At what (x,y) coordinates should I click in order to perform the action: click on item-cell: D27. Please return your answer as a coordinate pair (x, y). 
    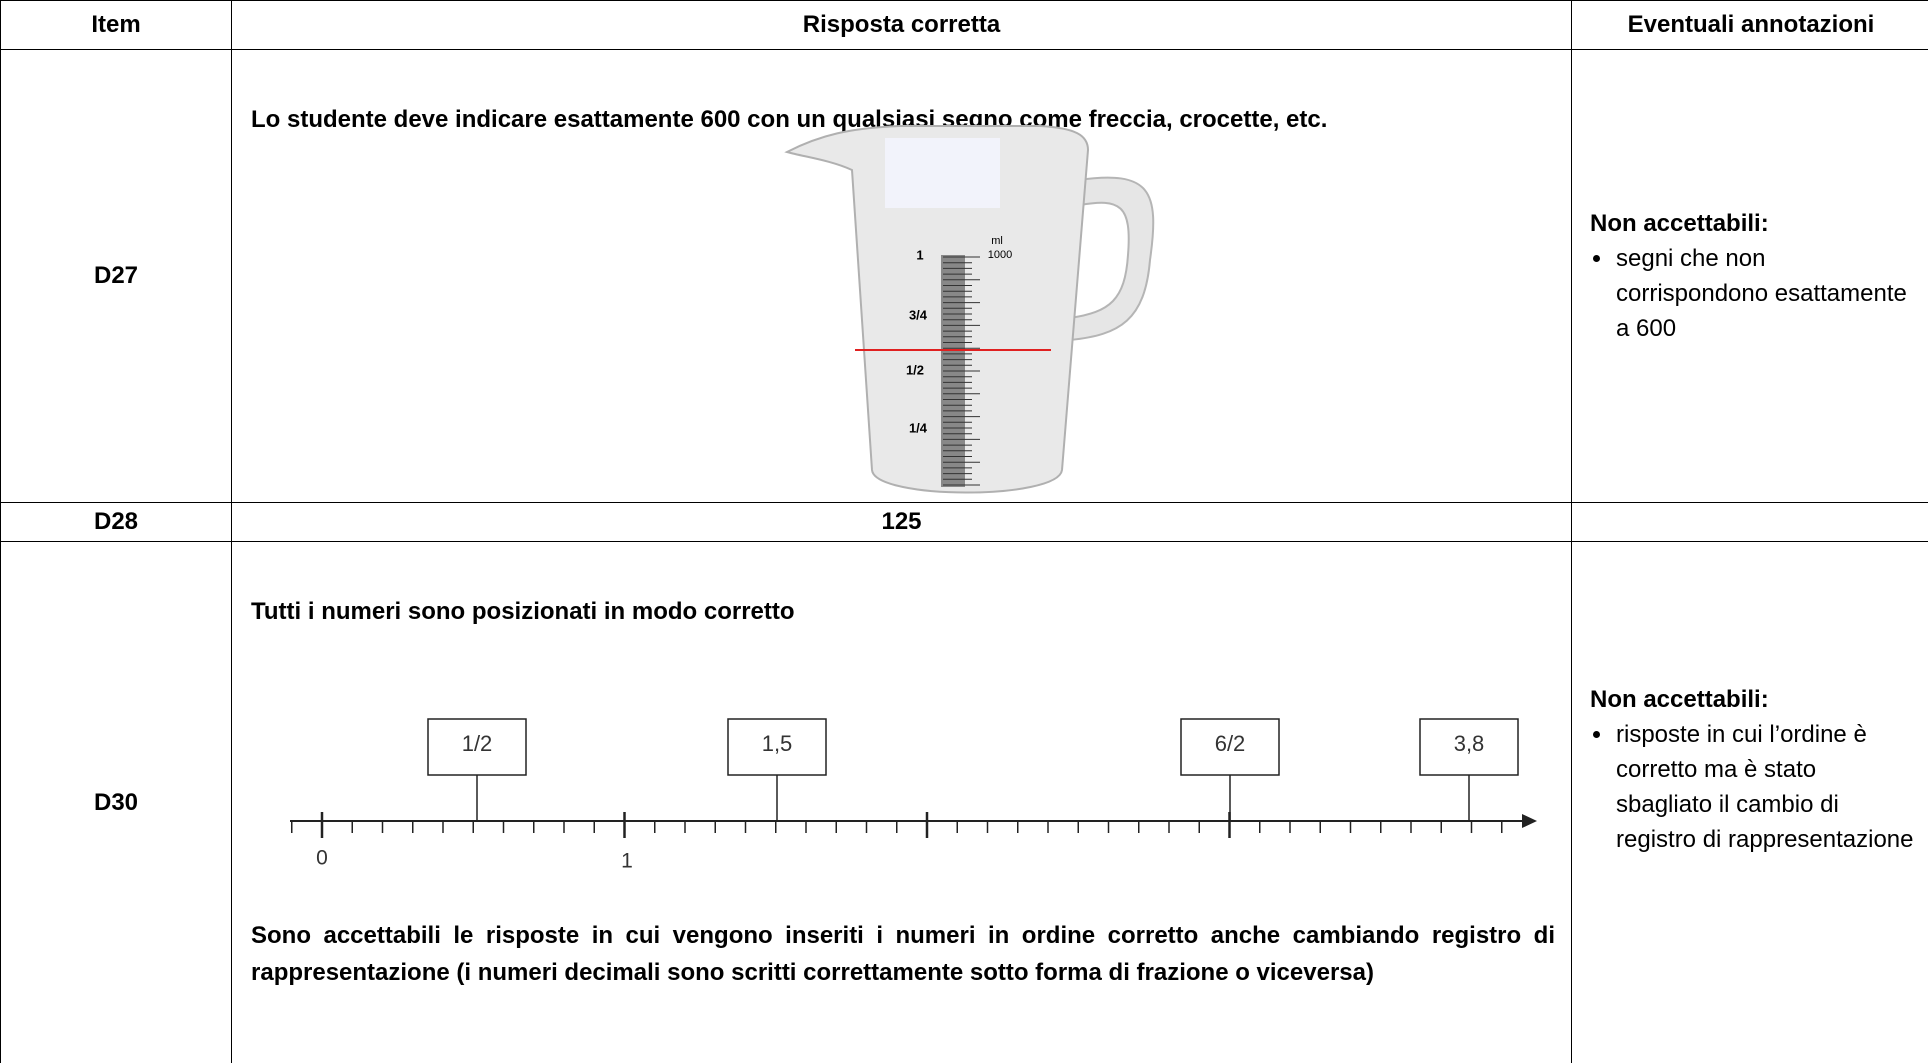
    Looking at the image, I should click on (116, 276).